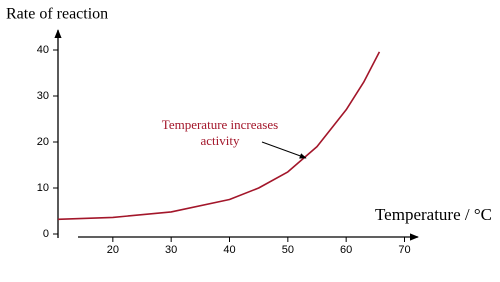 Image resolution: width=500 pixels, height=282 pixels. I want to click on x-tick-label: 50, so click(288, 250).